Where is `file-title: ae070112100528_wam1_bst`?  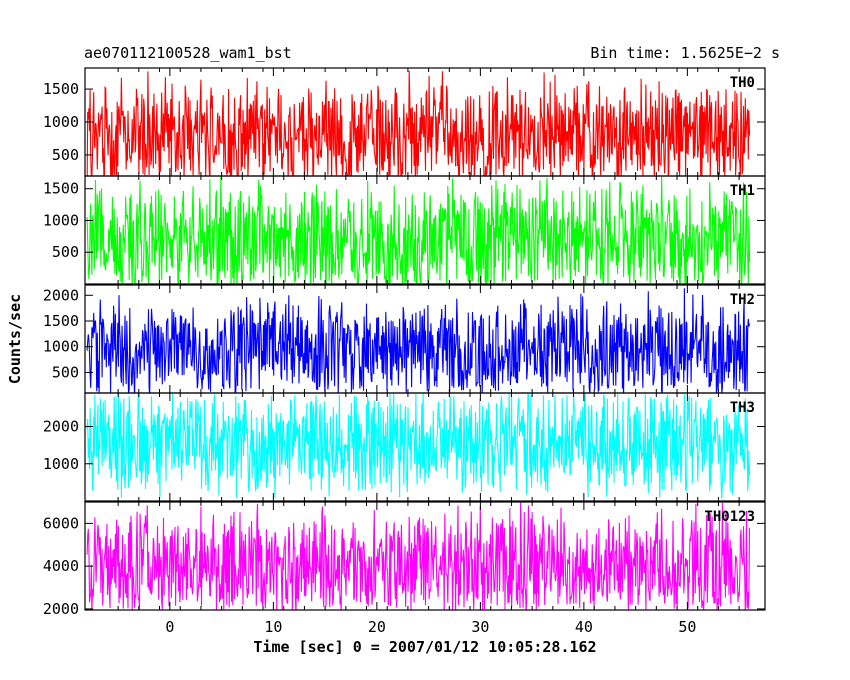
file-title: ae070112100528_wam1_bst is located at coordinates (188, 53).